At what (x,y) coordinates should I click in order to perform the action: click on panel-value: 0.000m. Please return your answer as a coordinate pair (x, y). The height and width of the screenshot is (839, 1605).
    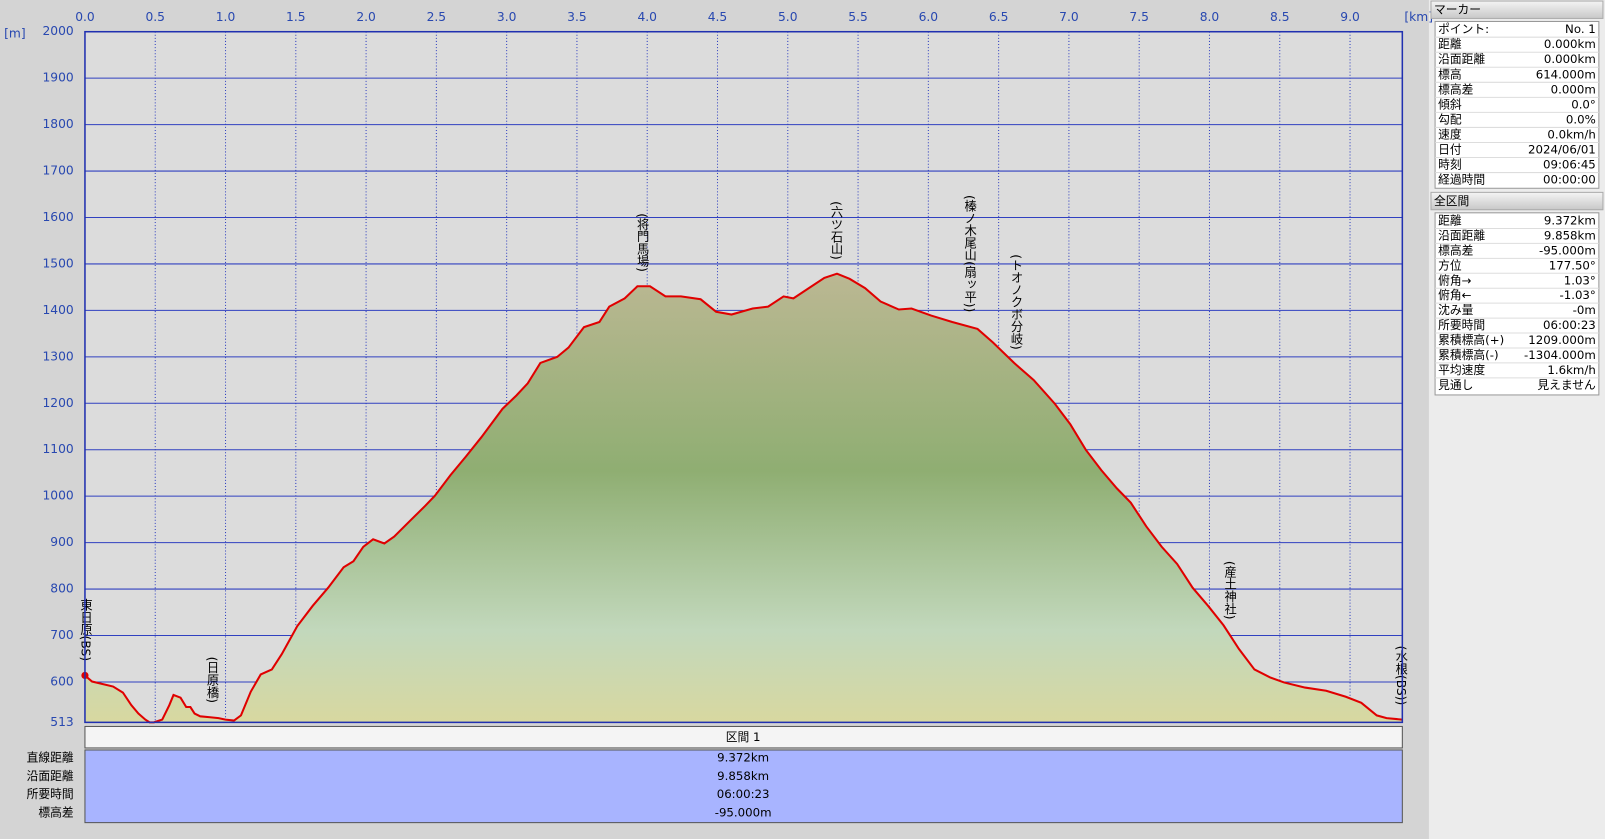
    Looking at the image, I should click on (1573, 89).